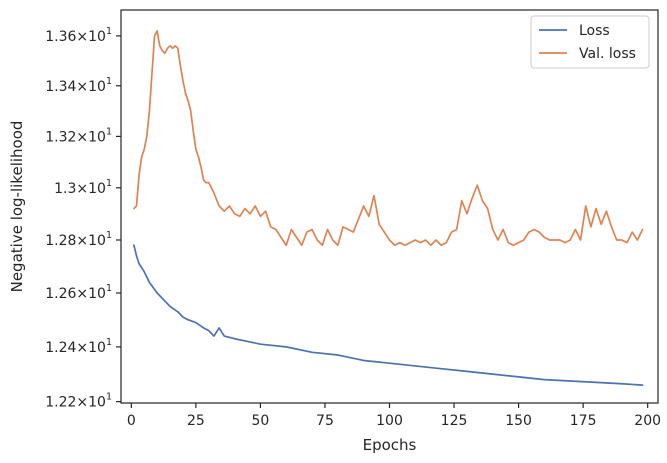 The height and width of the screenshot is (463, 667). Describe the element at coordinates (60, 37) in the screenshot. I see `y-tick-mantissa: 1.36` at that location.